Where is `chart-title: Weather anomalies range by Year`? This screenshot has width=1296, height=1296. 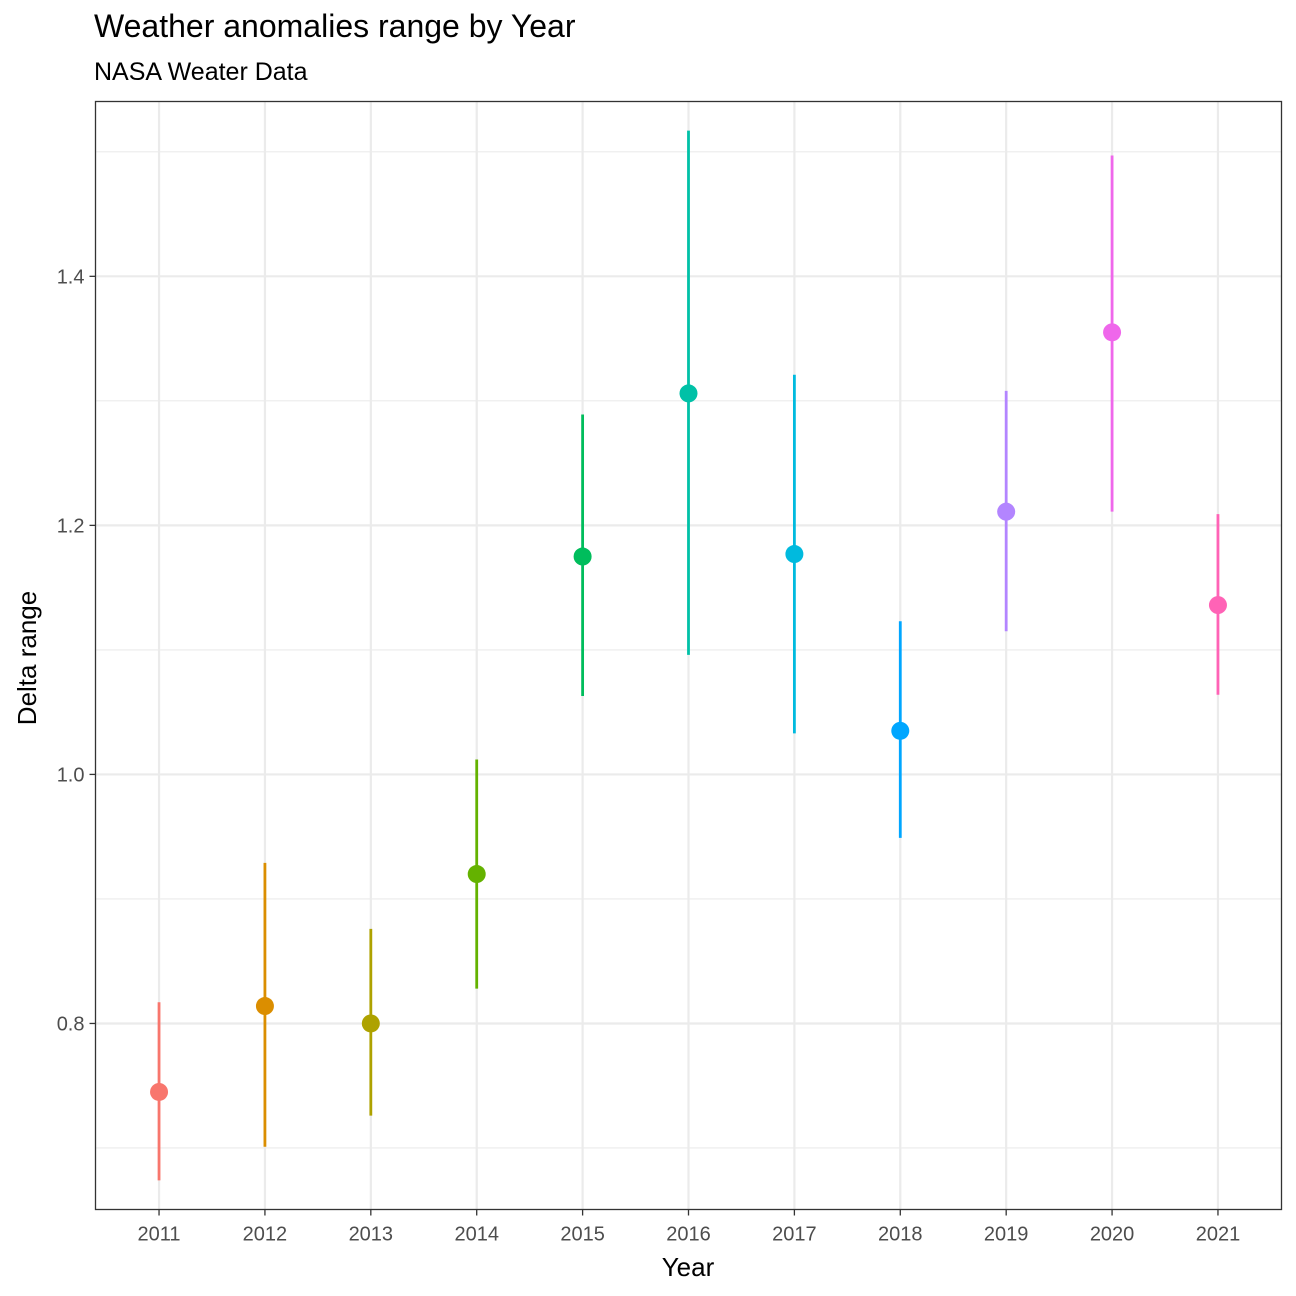
chart-title: Weather anomalies range by Year is located at coordinates (335, 26).